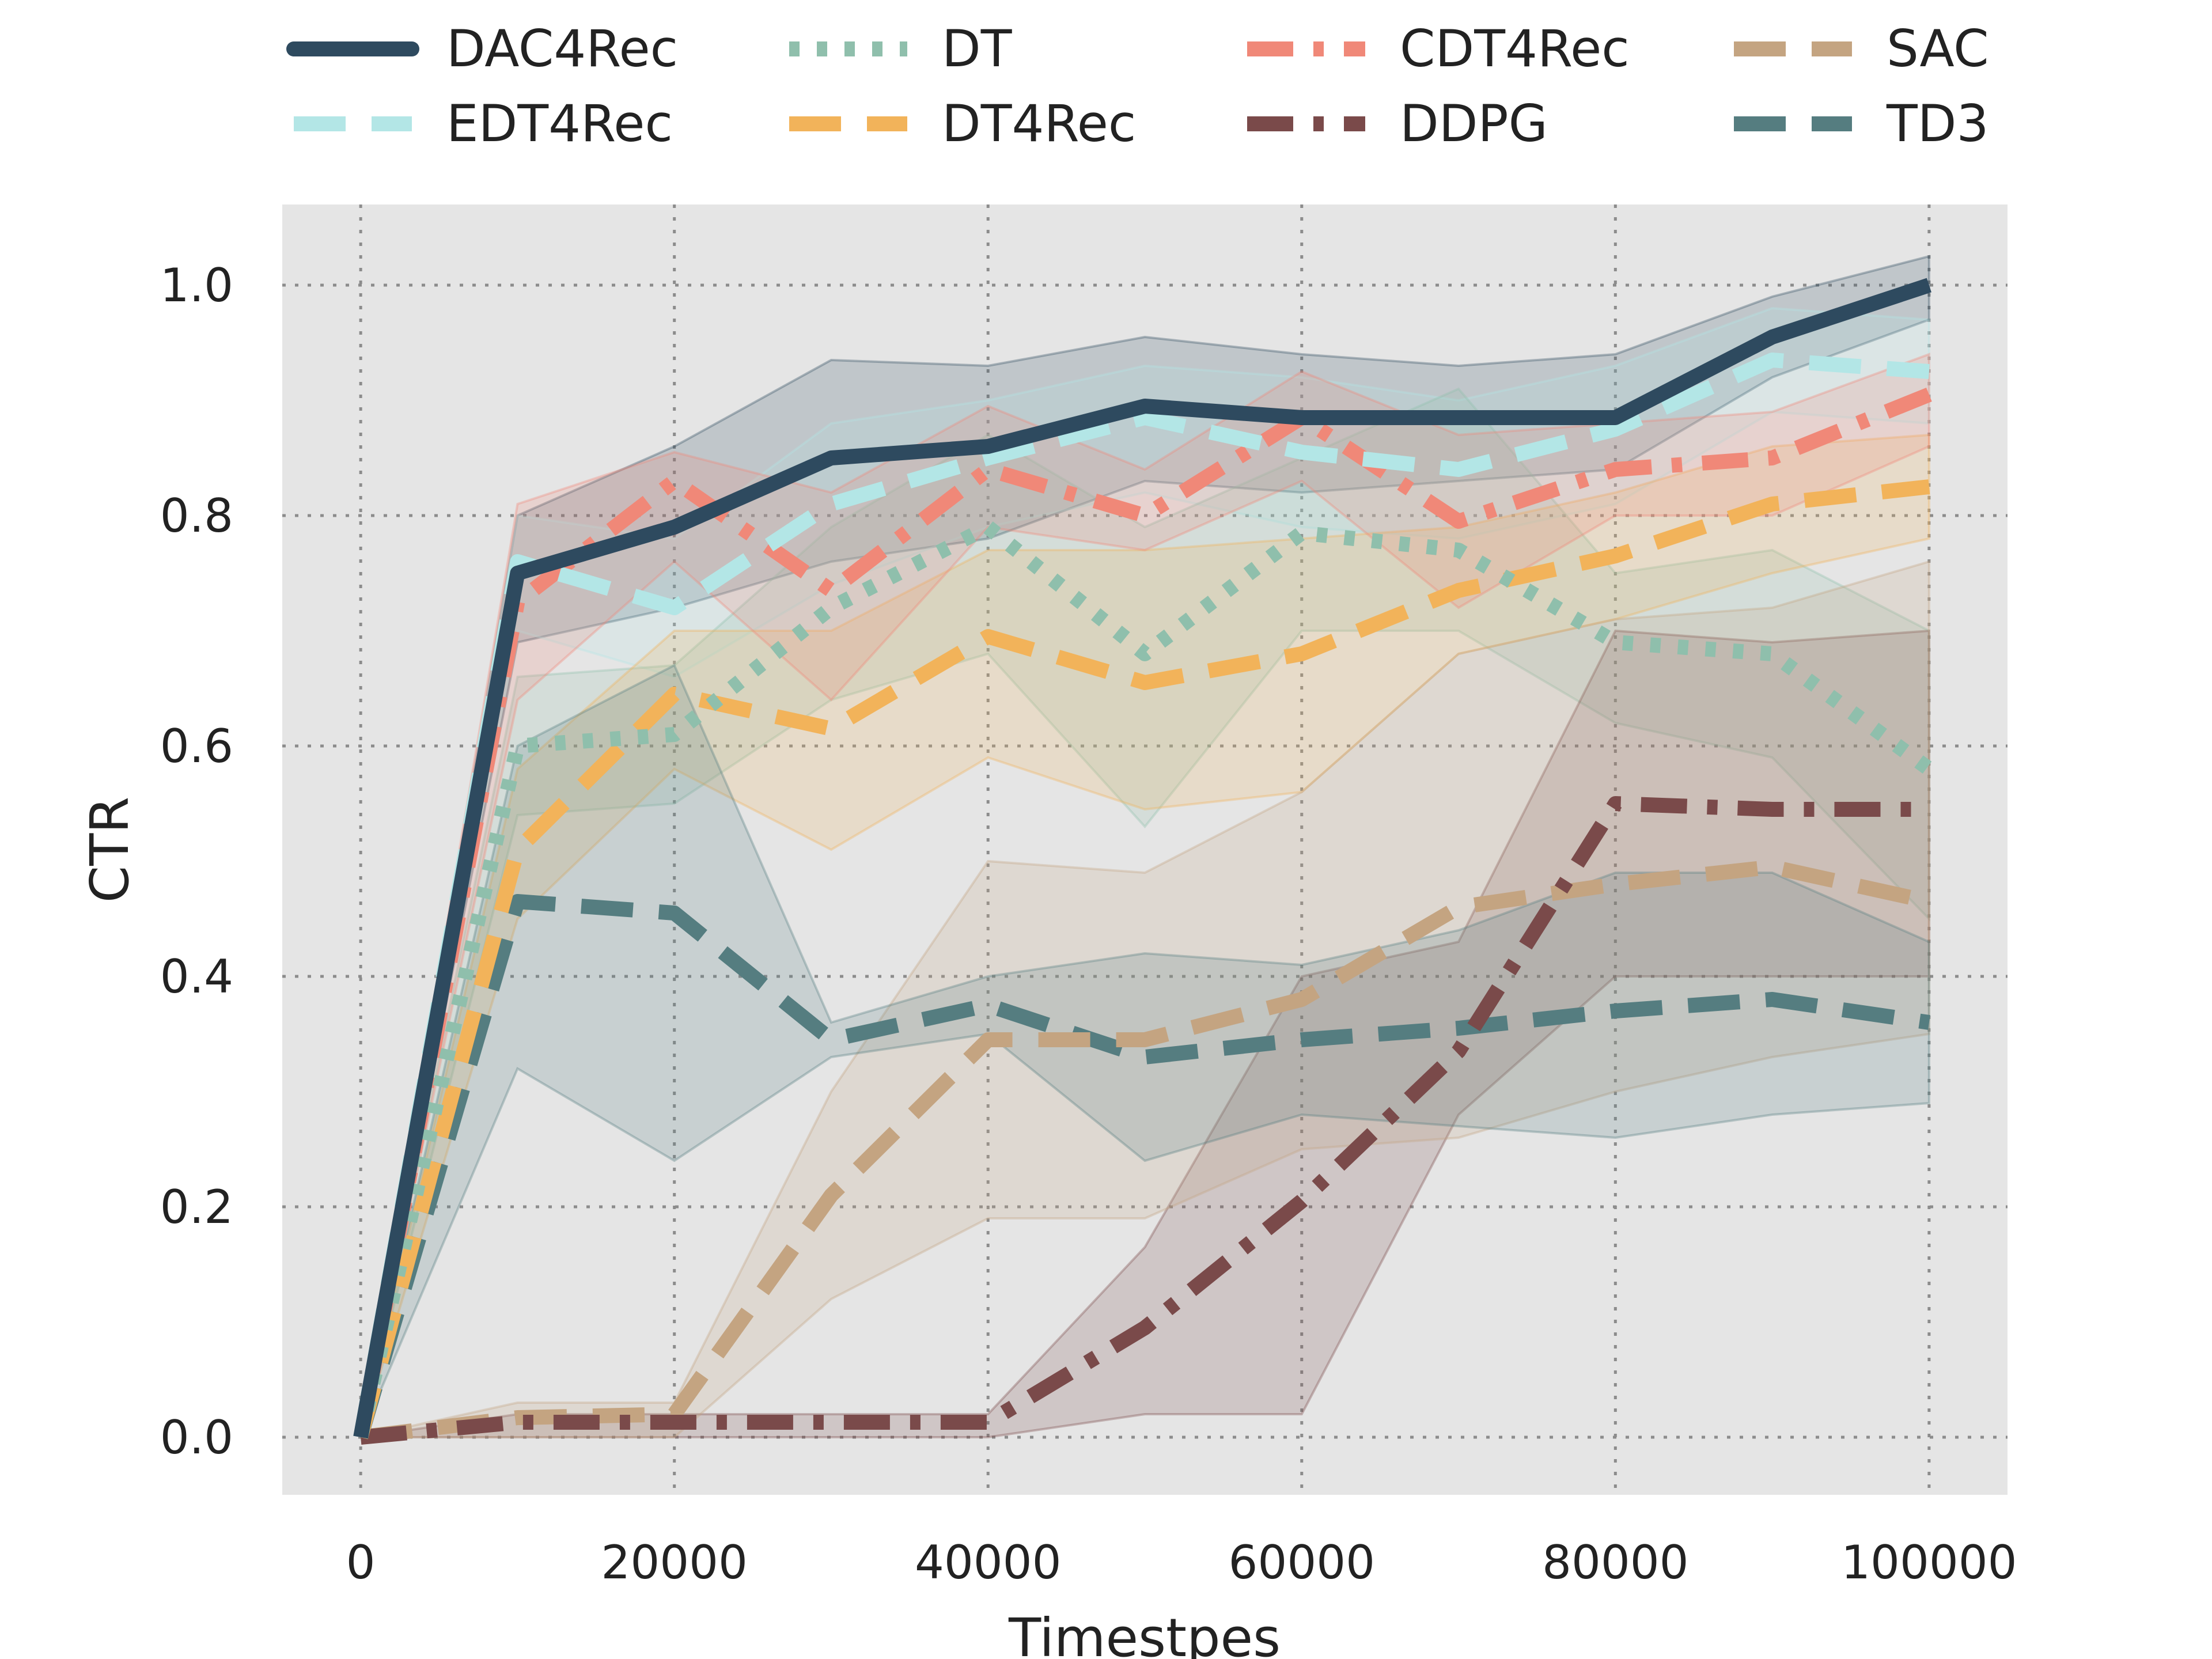 The height and width of the screenshot is (1659, 2212). What do you see at coordinates (196, 976) in the screenshot?
I see `y-tick-label: 0.4` at bounding box center [196, 976].